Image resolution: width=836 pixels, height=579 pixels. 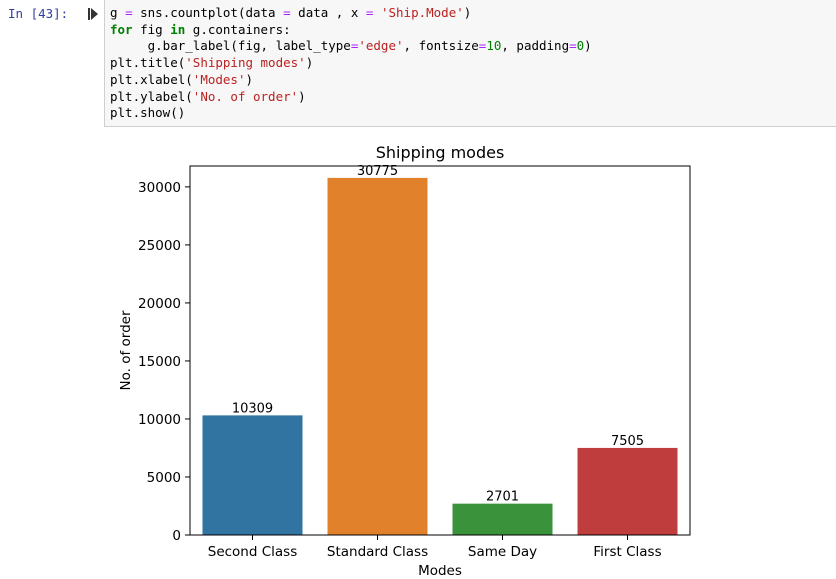 What do you see at coordinates (159, 304) in the screenshot?
I see `y-tick-label: 20000` at bounding box center [159, 304].